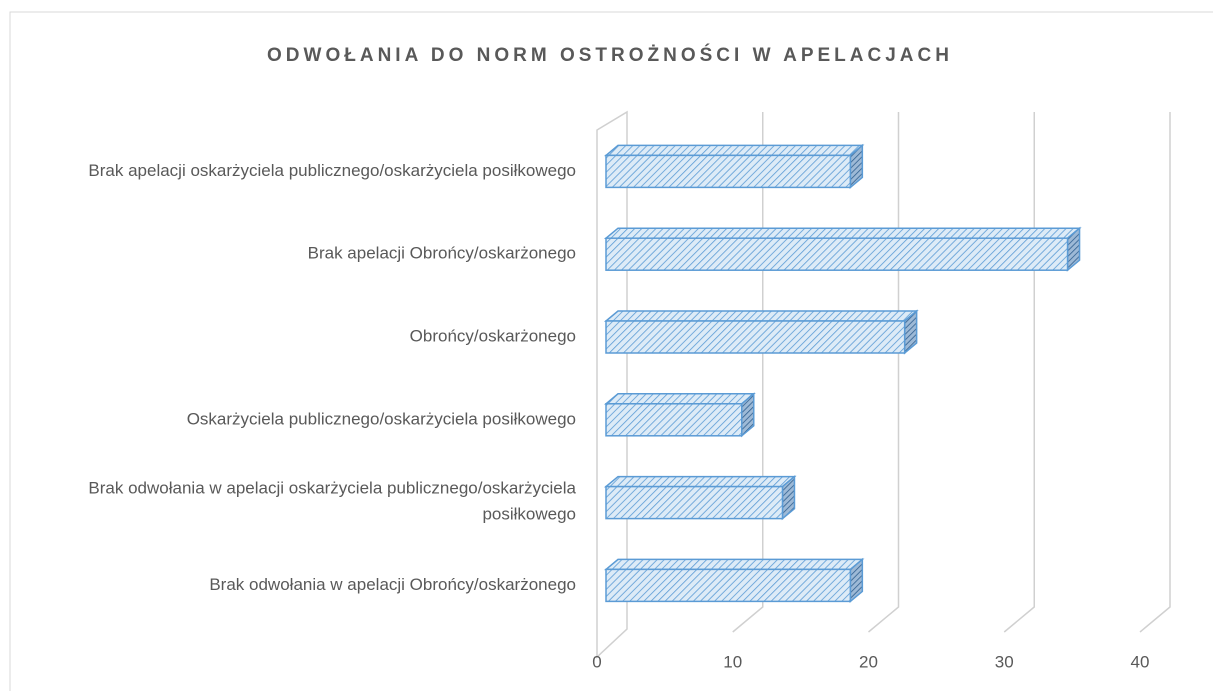 This screenshot has height=691, width=1213. Describe the element at coordinates (1140, 661) in the screenshot. I see `x-tick-label: 40` at that location.